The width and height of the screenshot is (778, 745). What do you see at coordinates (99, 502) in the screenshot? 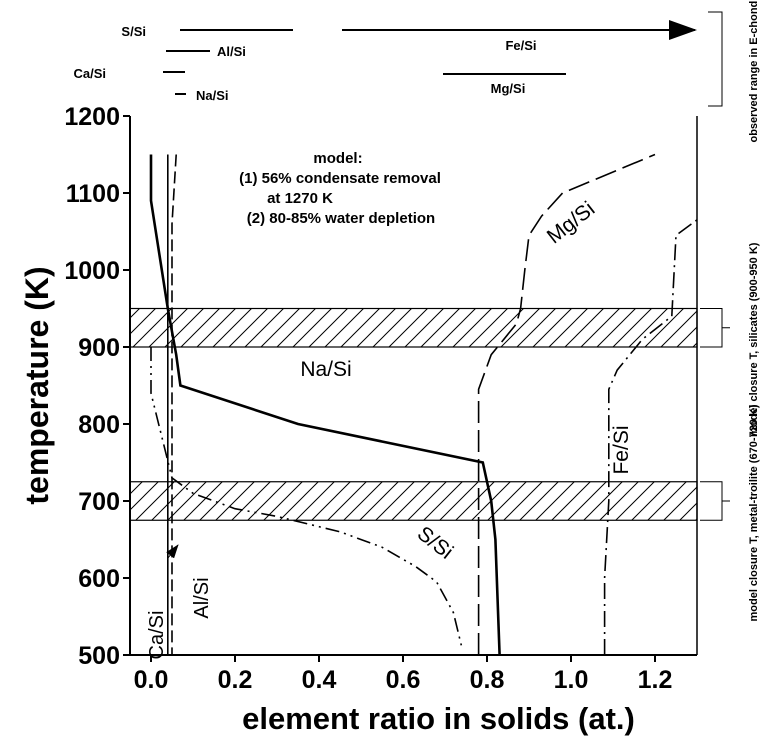
I see `y-tick-label: 700` at bounding box center [99, 502].